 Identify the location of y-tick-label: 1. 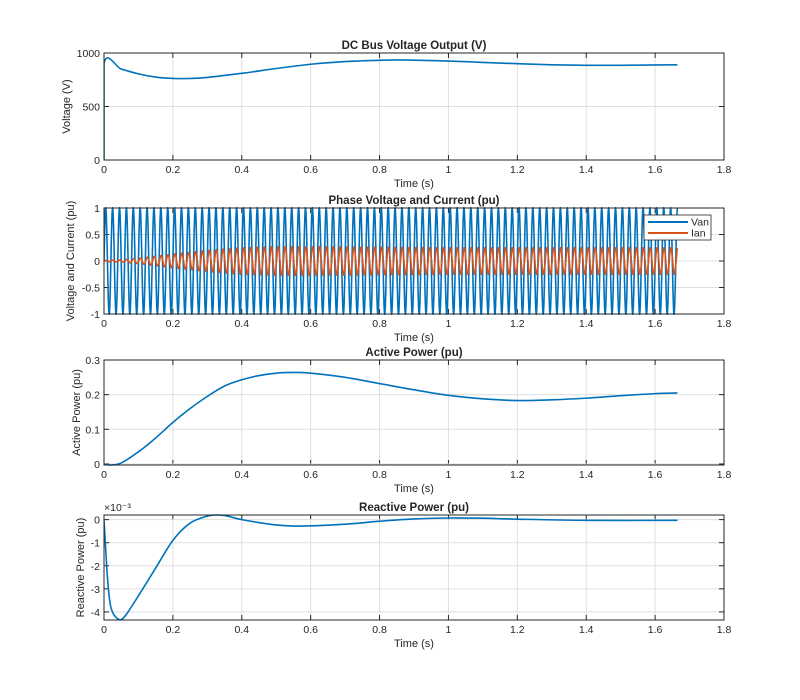
(97, 209).